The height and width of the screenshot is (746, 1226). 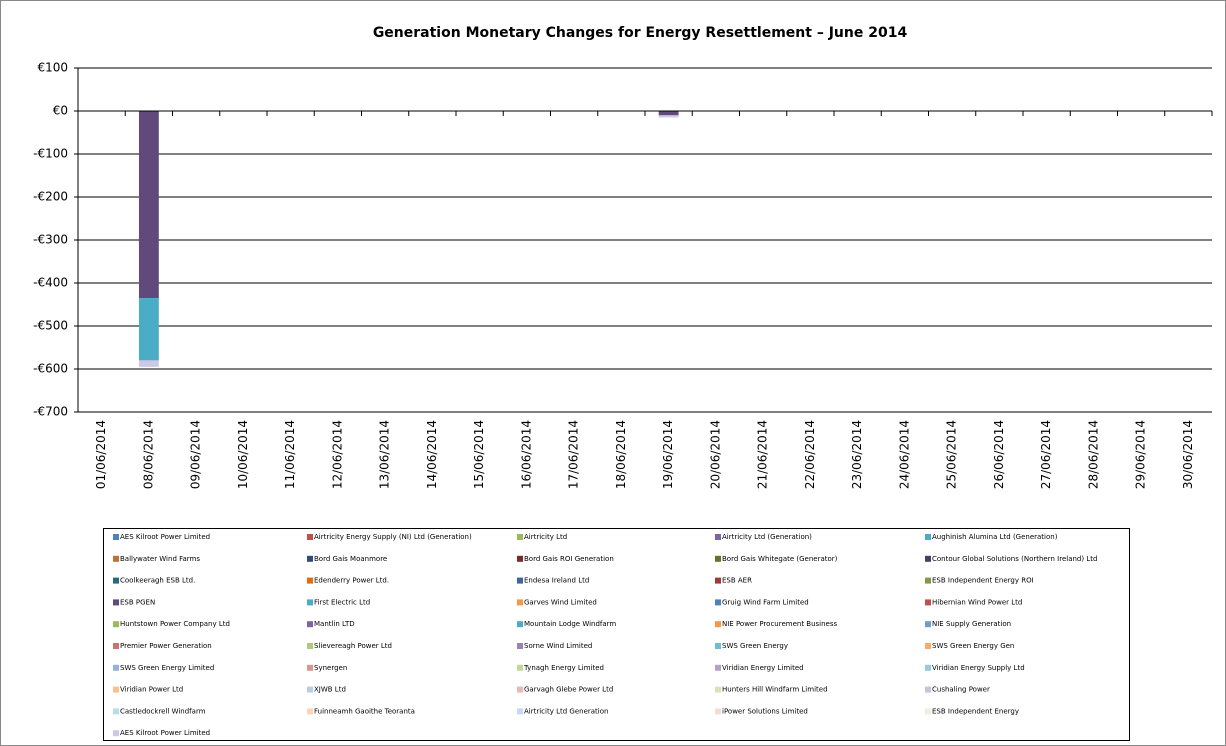 What do you see at coordinates (334, 624) in the screenshot?
I see `legend-label: Mantlin LTD` at bounding box center [334, 624].